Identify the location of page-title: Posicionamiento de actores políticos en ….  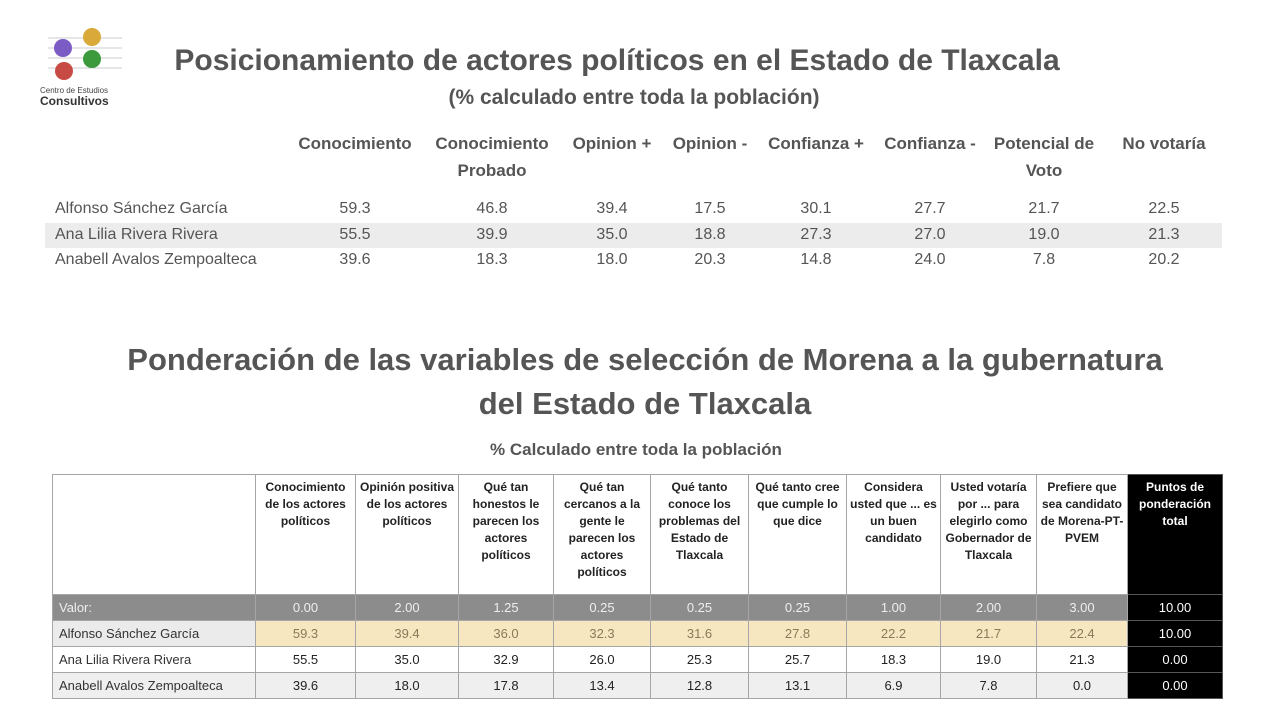
(617, 60).